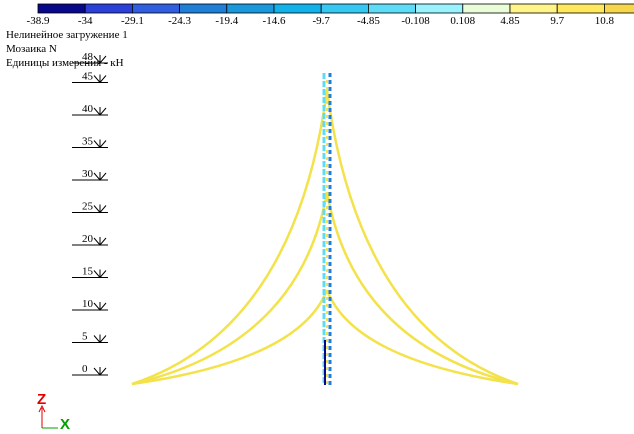  Describe the element at coordinates (226, 21) in the screenshot. I see `legend-label: -19.4` at that location.